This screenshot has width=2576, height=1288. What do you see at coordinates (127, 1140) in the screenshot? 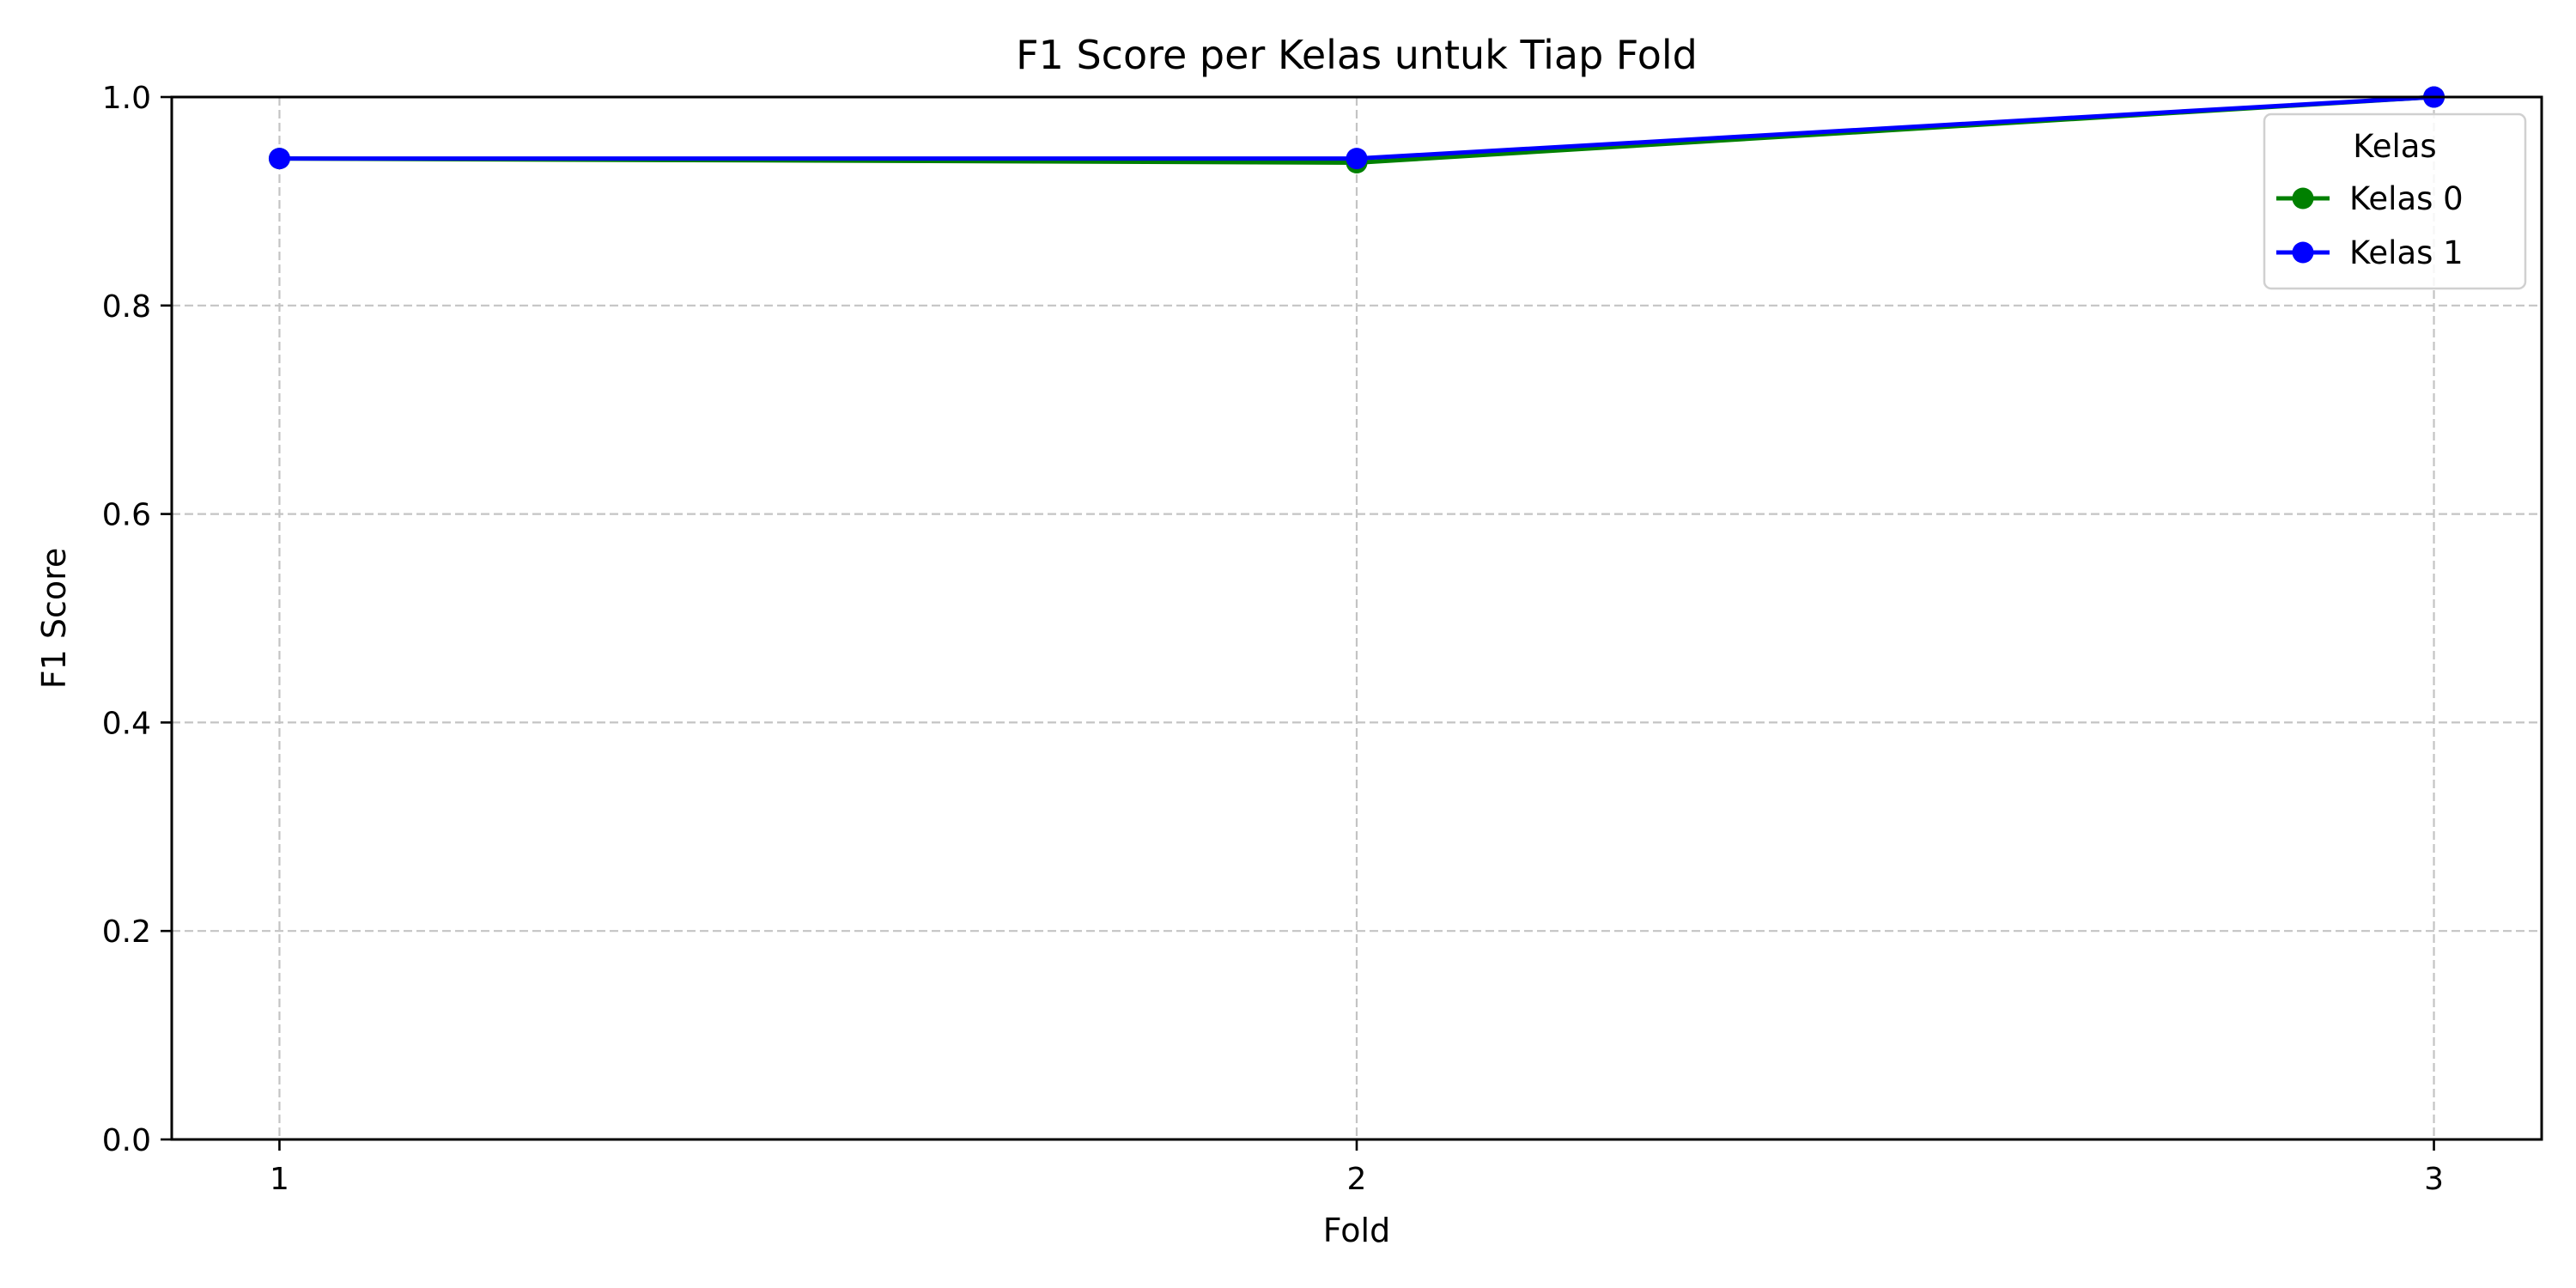
I see `y-tick-label: 0.0` at bounding box center [127, 1140].